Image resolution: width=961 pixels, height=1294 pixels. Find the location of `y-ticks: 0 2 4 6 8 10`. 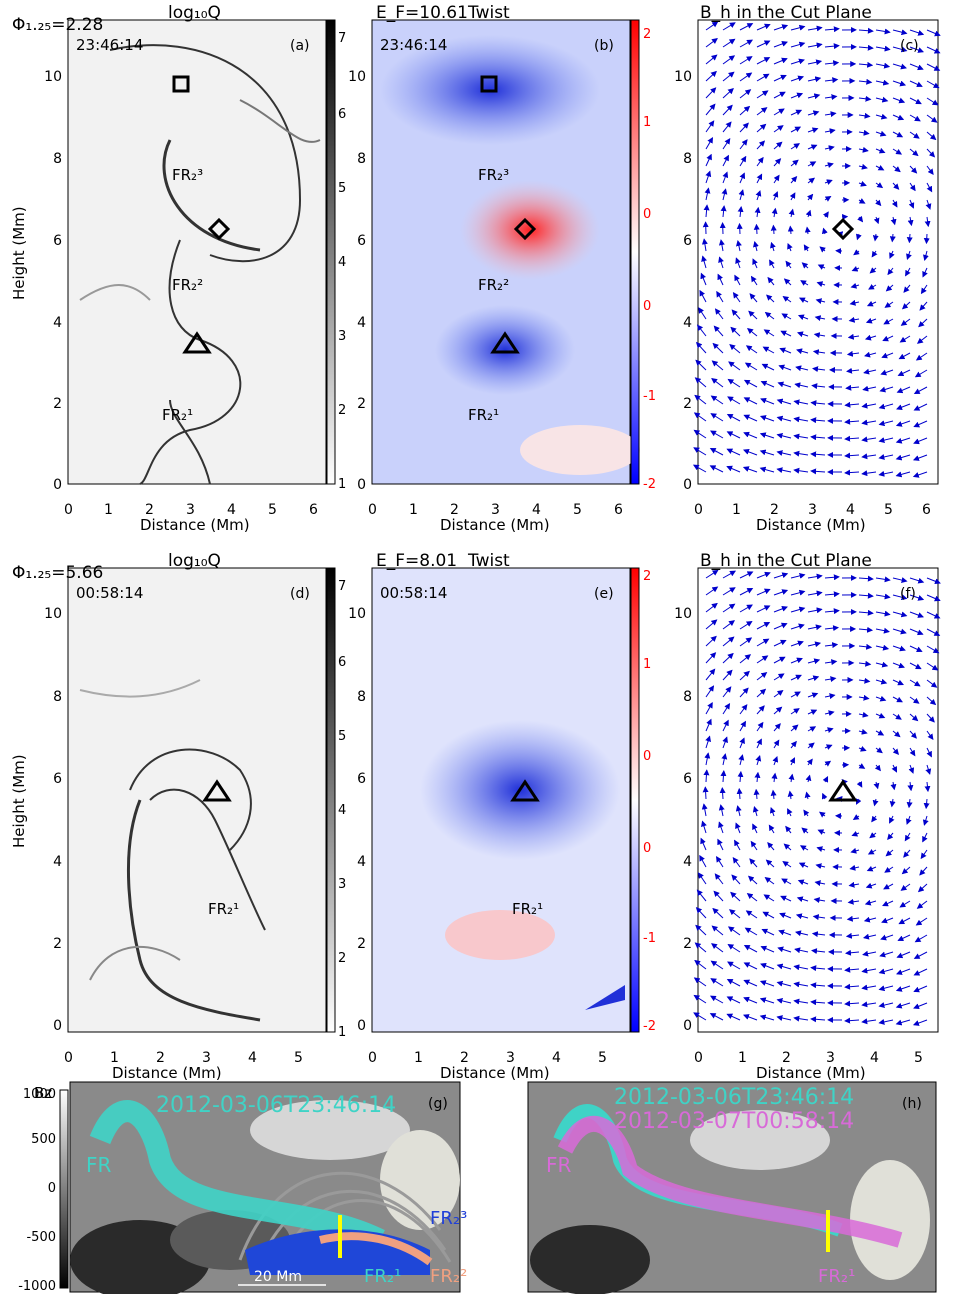

y-ticks: 0 2 4 6 8 10 is located at coordinates (683, 820).